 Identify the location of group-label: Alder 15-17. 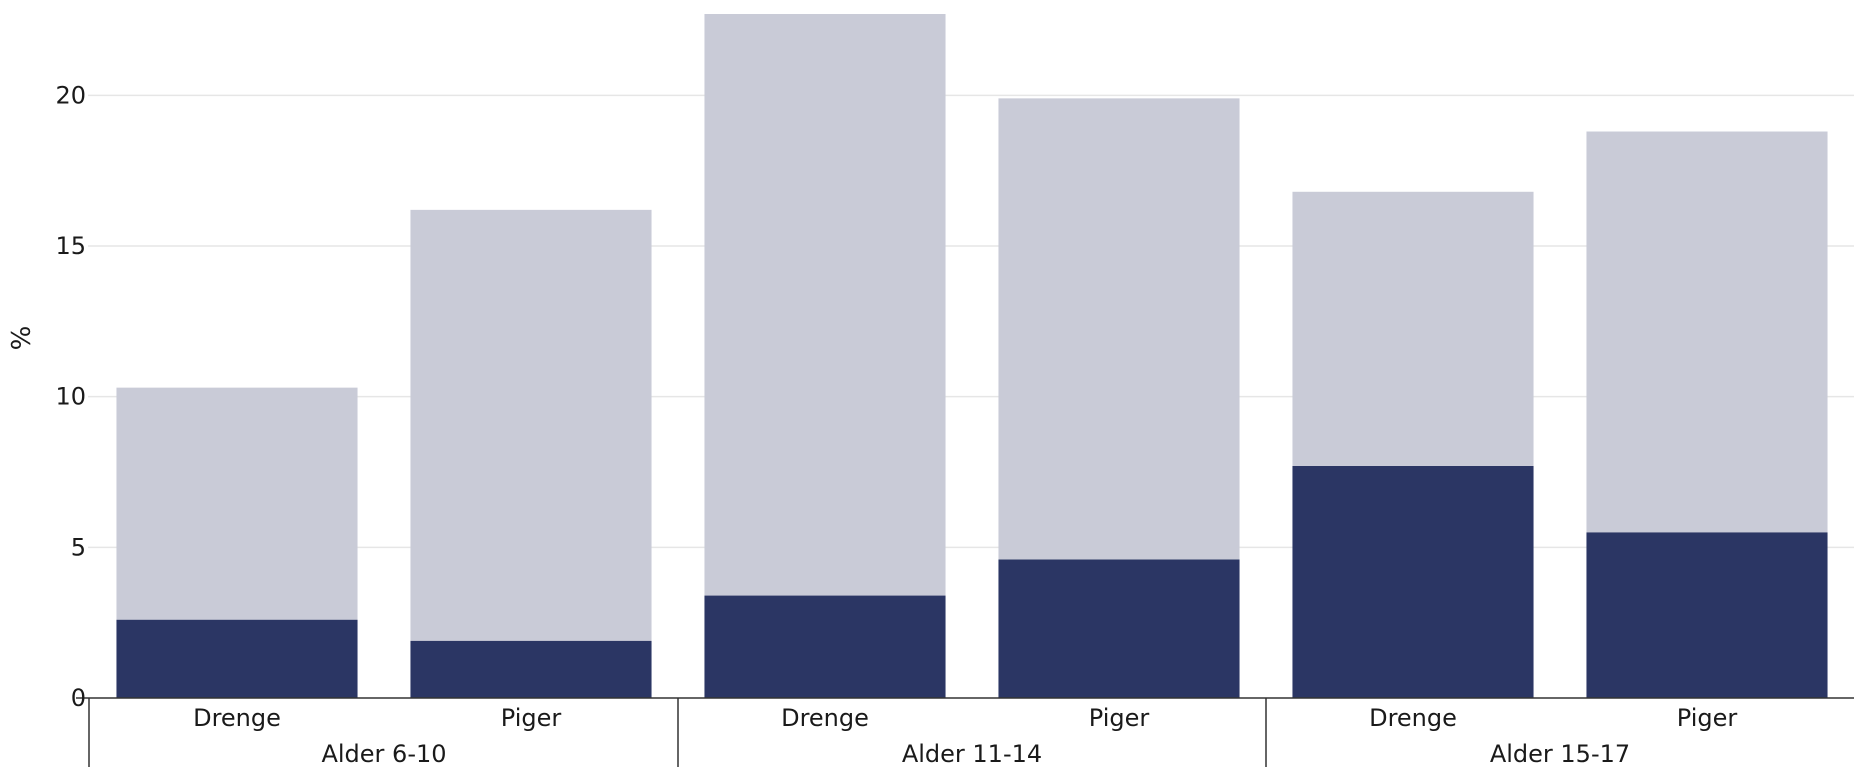
(1560, 753).